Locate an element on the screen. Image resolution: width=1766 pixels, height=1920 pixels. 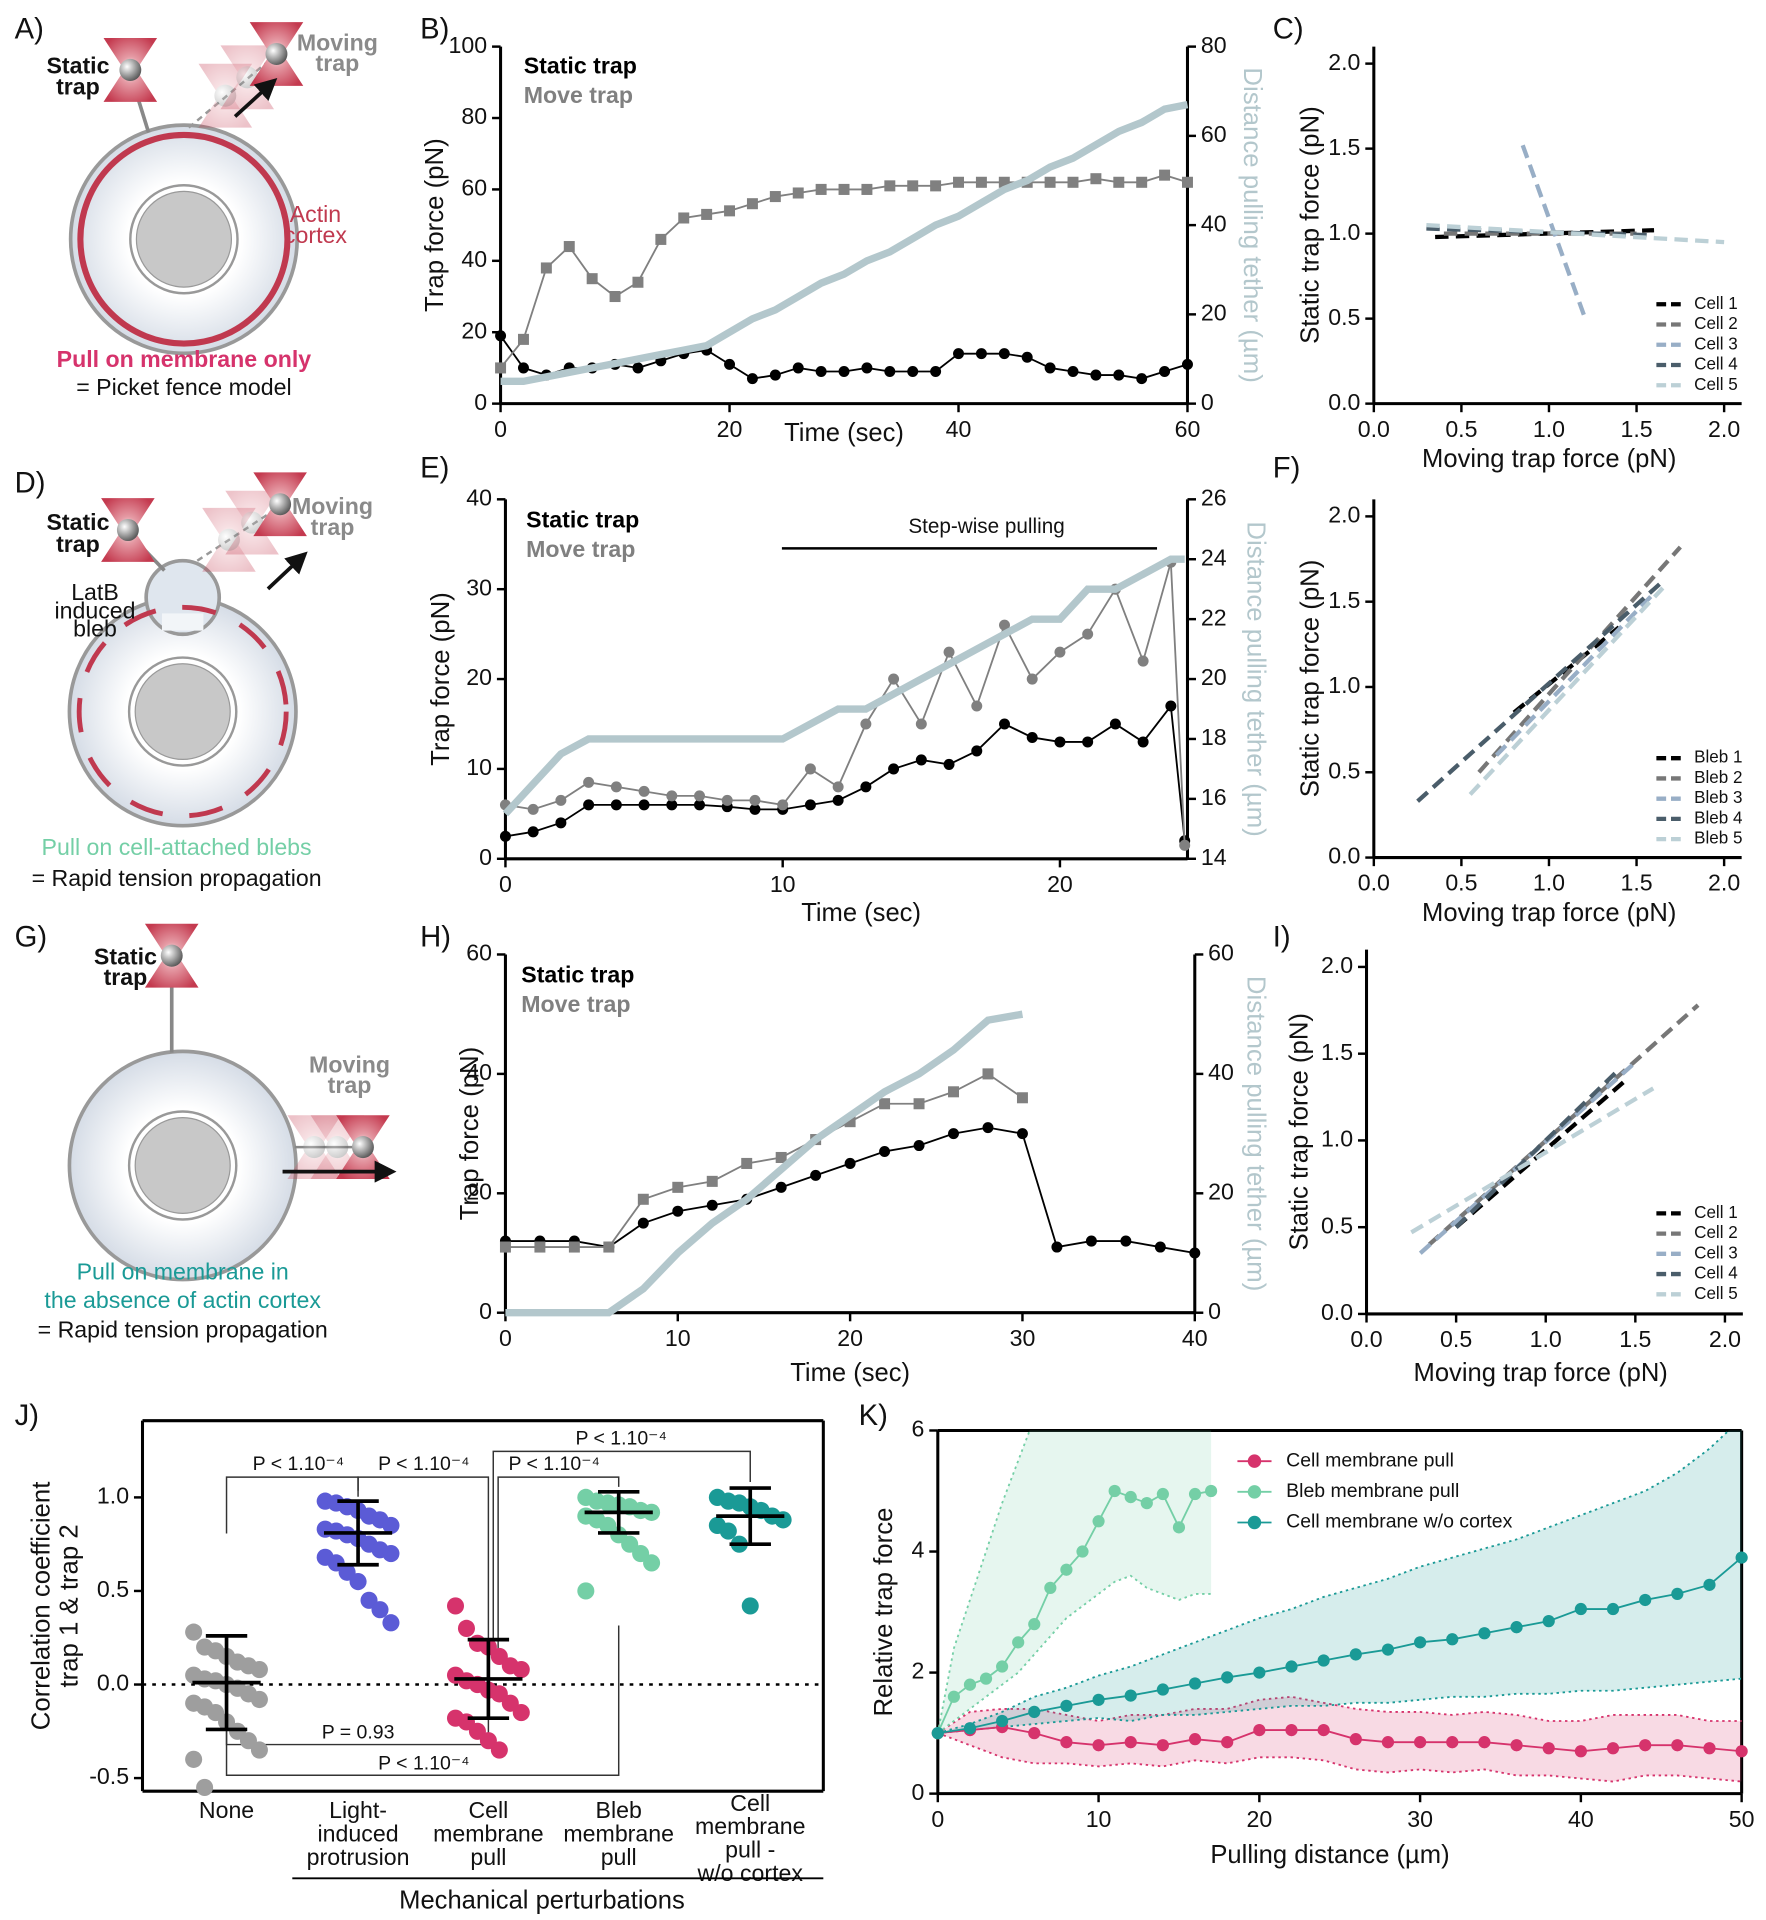
x-tick-label: None is located at coordinates (226, 1810).